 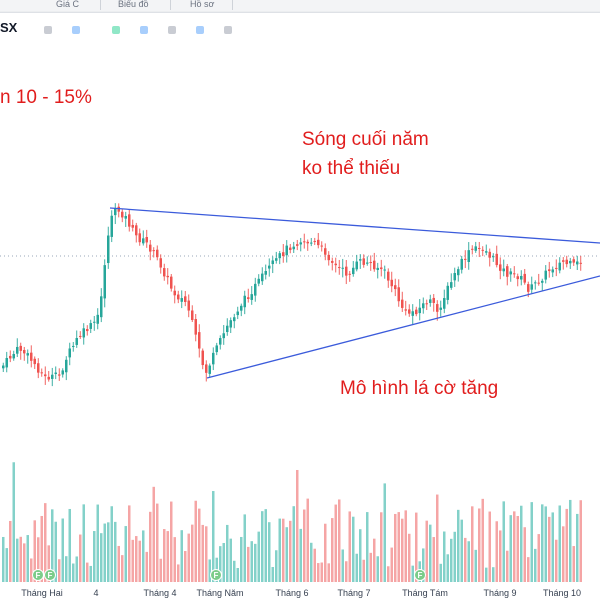 What do you see at coordinates (9, 27) in the screenshot?
I see `symbol-ticker: SX` at bounding box center [9, 27].